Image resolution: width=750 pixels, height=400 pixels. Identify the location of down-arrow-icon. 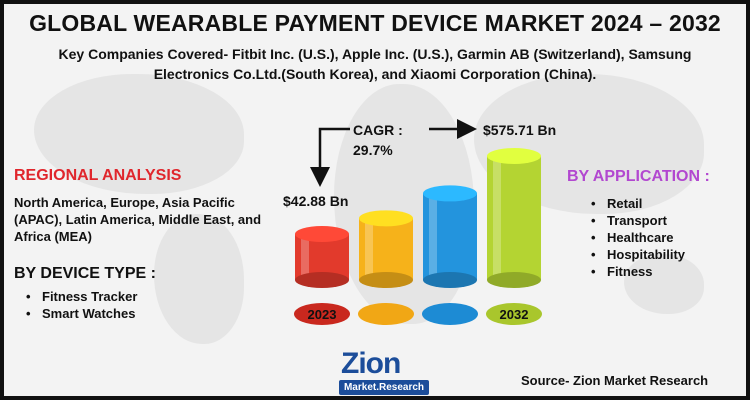
(330, 157).